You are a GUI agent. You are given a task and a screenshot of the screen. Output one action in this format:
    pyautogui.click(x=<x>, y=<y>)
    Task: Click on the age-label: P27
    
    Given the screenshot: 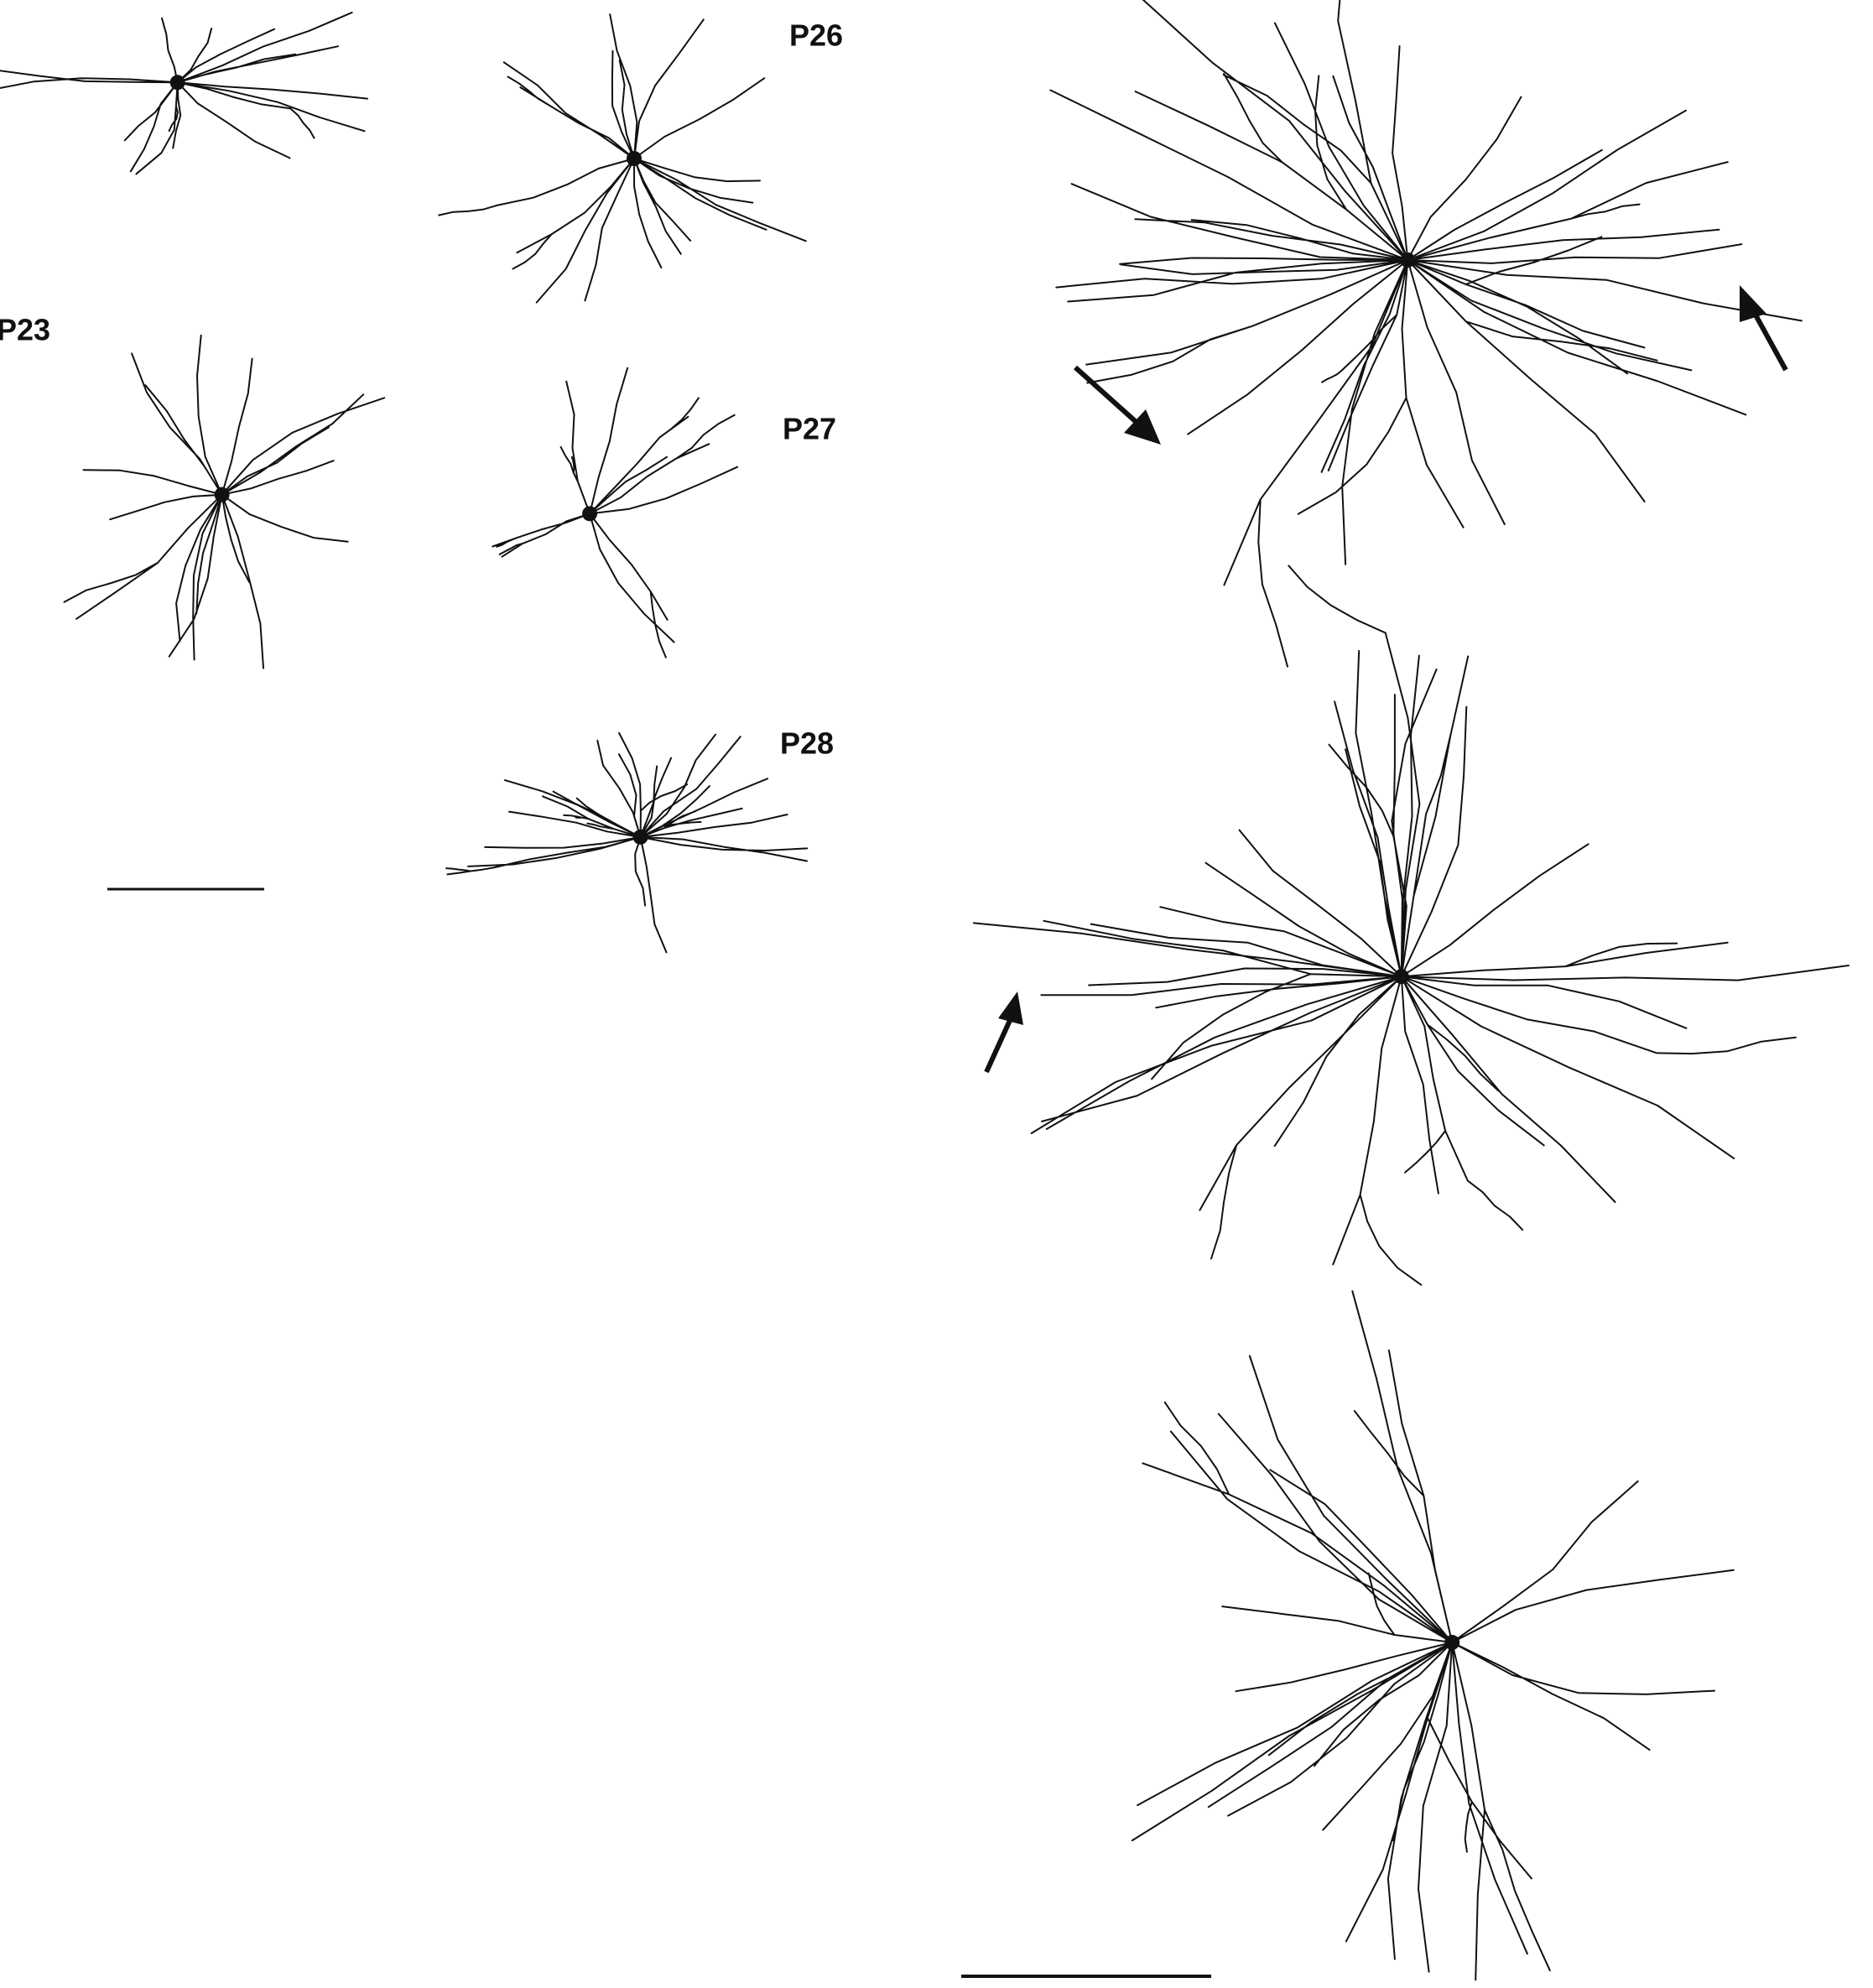 What is the action you would take?
    pyautogui.click(x=809, y=429)
    